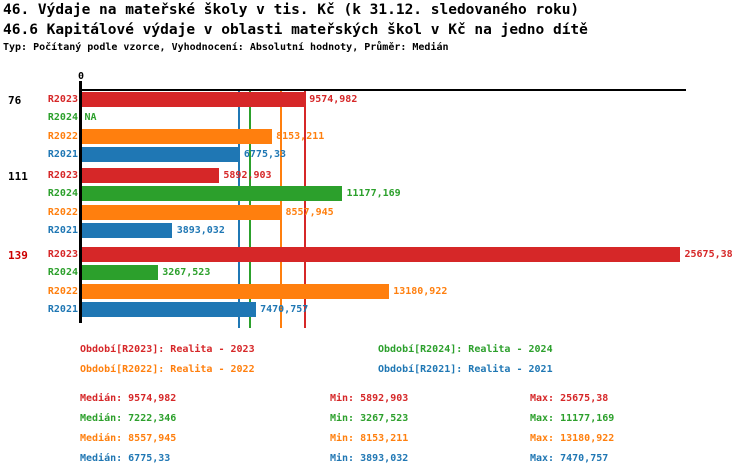  I want to click on bar-111-R2023, so click(150, 175).